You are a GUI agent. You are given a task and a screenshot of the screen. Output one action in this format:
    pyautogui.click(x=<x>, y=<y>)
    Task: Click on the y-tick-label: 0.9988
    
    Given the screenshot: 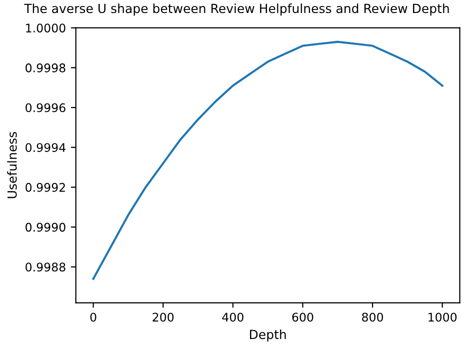 What is the action you would take?
    pyautogui.click(x=46, y=267)
    